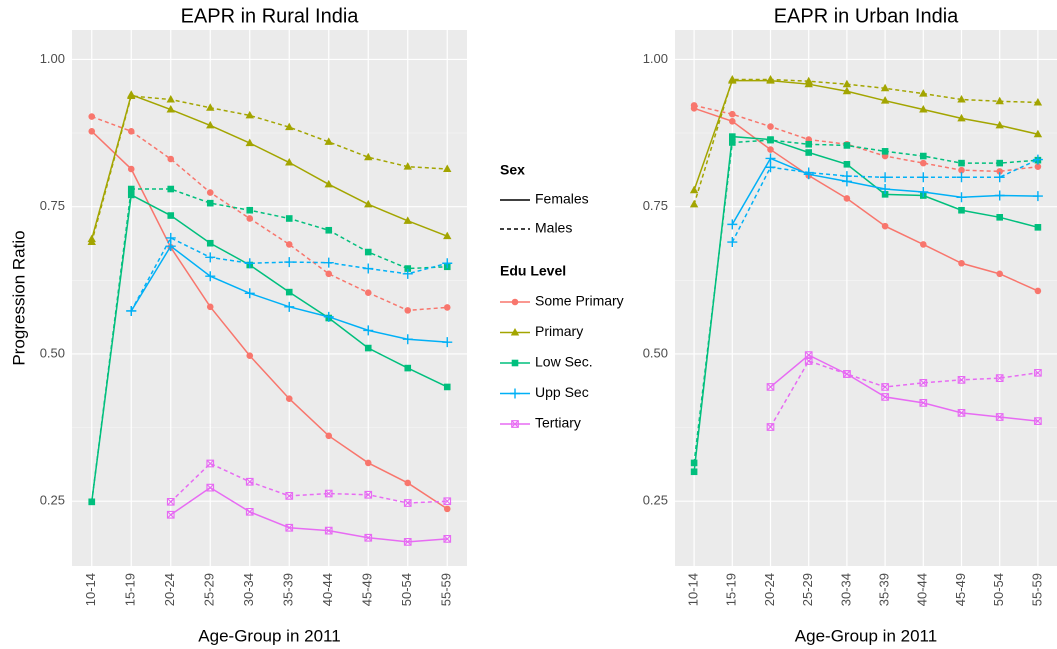 This screenshot has width=1057, height=649. I want to click on y-axis-title: Progression Ratio, so click(18, 297).